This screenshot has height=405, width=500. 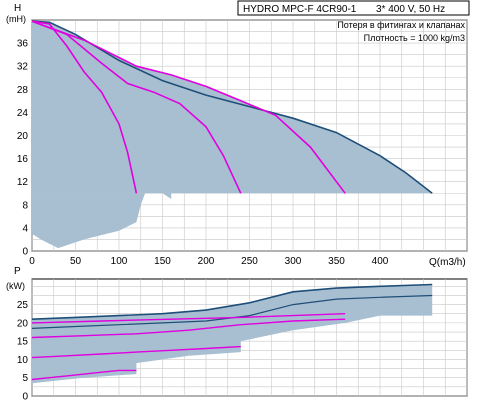 What do you see at coordinates (17, 271) in the screenshot?
I see `qp-ylabel: P` at bounding box center [17, 271].